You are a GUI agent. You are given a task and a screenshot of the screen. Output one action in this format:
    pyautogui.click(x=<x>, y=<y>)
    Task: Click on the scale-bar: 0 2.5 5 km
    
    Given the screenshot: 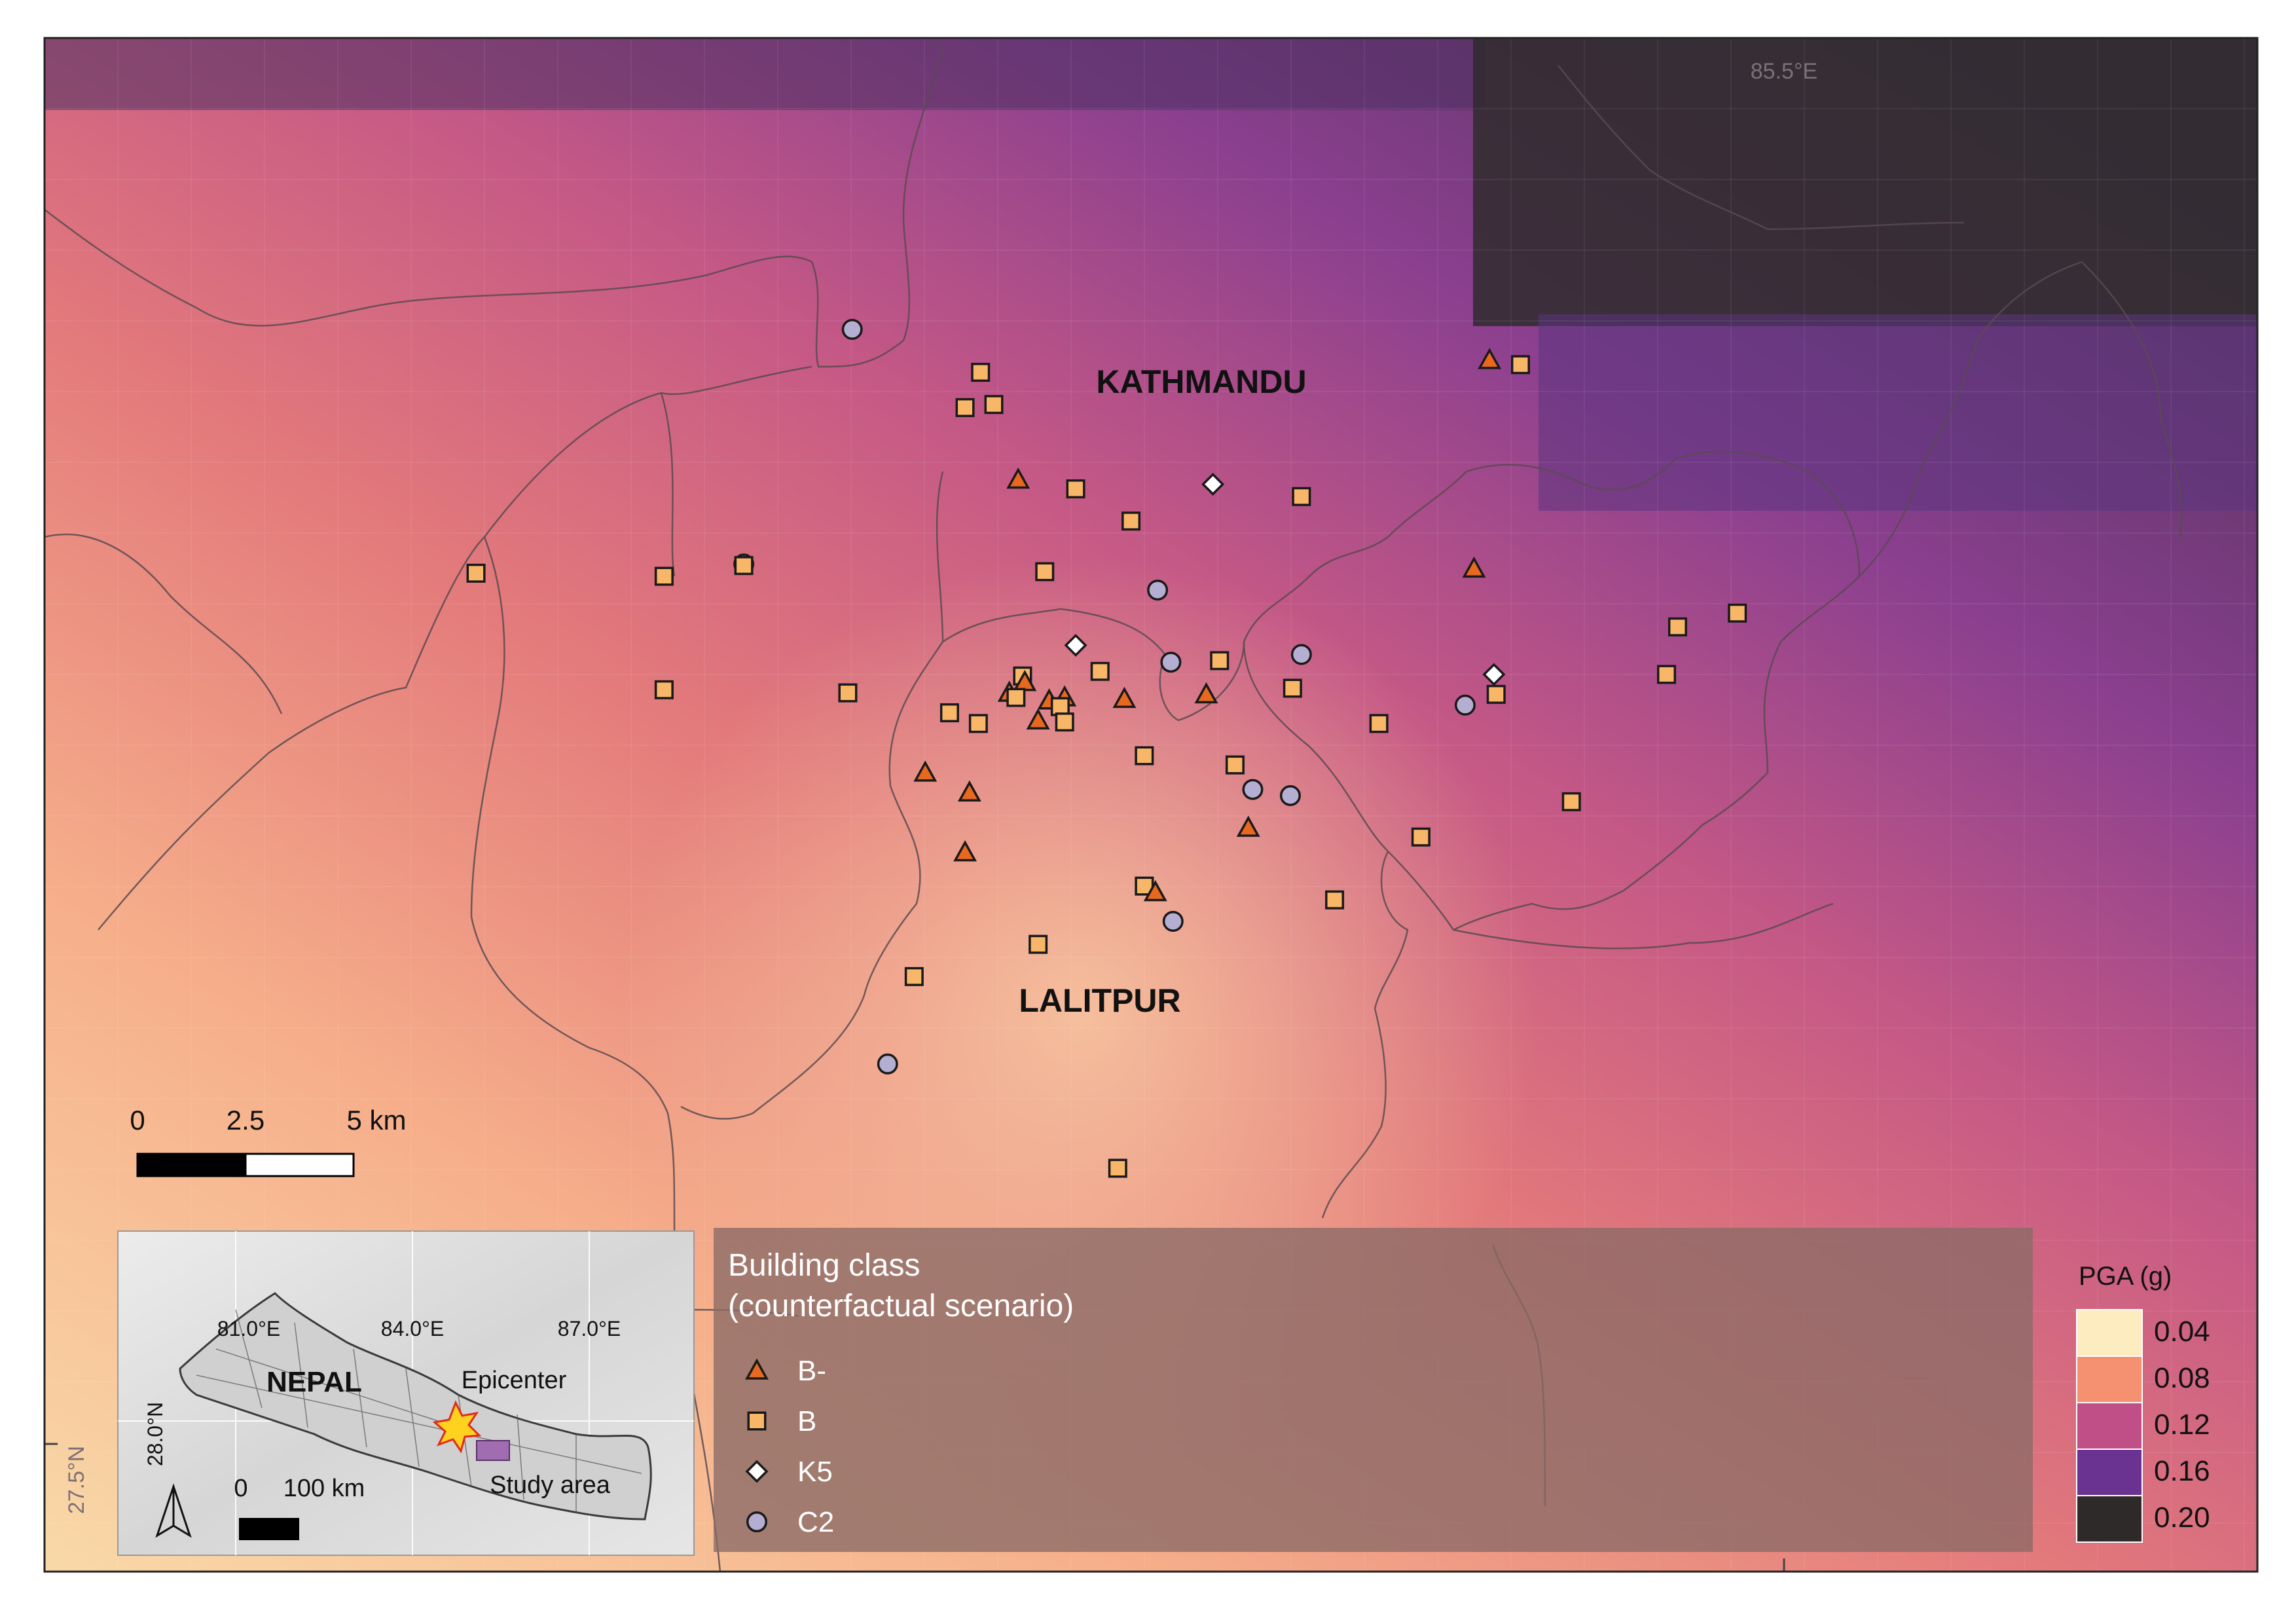 What is the action you would take?
    pyautogui.click(x=268, y=1141)
    